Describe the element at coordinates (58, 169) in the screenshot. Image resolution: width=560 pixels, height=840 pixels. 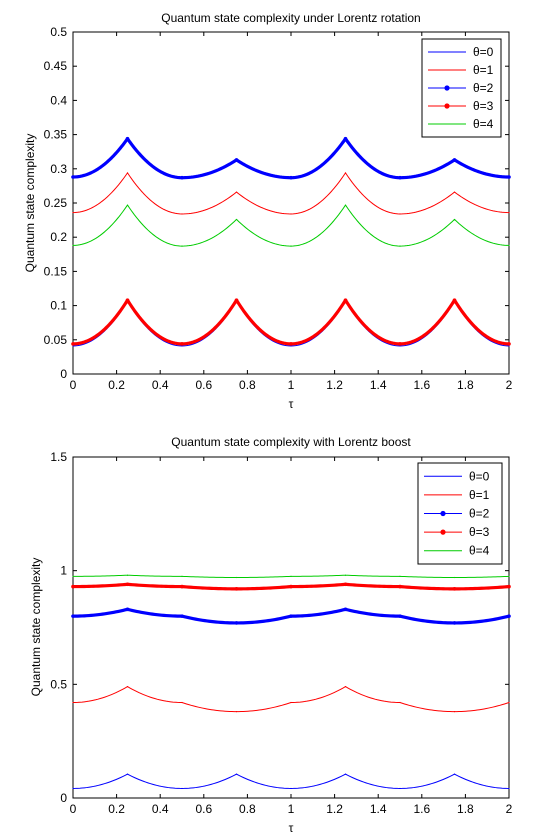
I see `y-tick-label: 0.3` at that location.